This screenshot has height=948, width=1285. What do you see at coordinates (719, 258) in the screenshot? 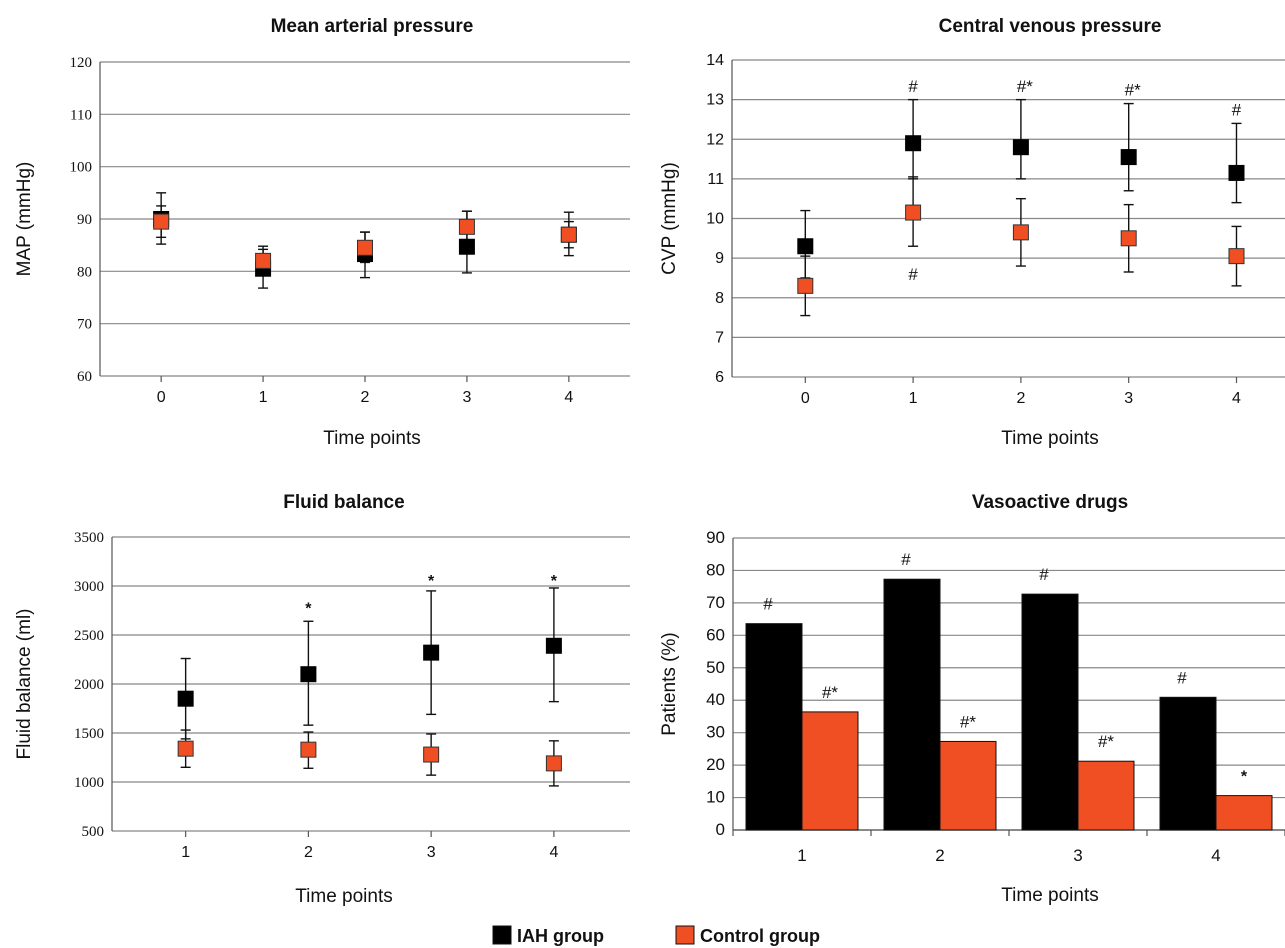
I see `y-tick-label: 9` at bounding box center [719, 258].